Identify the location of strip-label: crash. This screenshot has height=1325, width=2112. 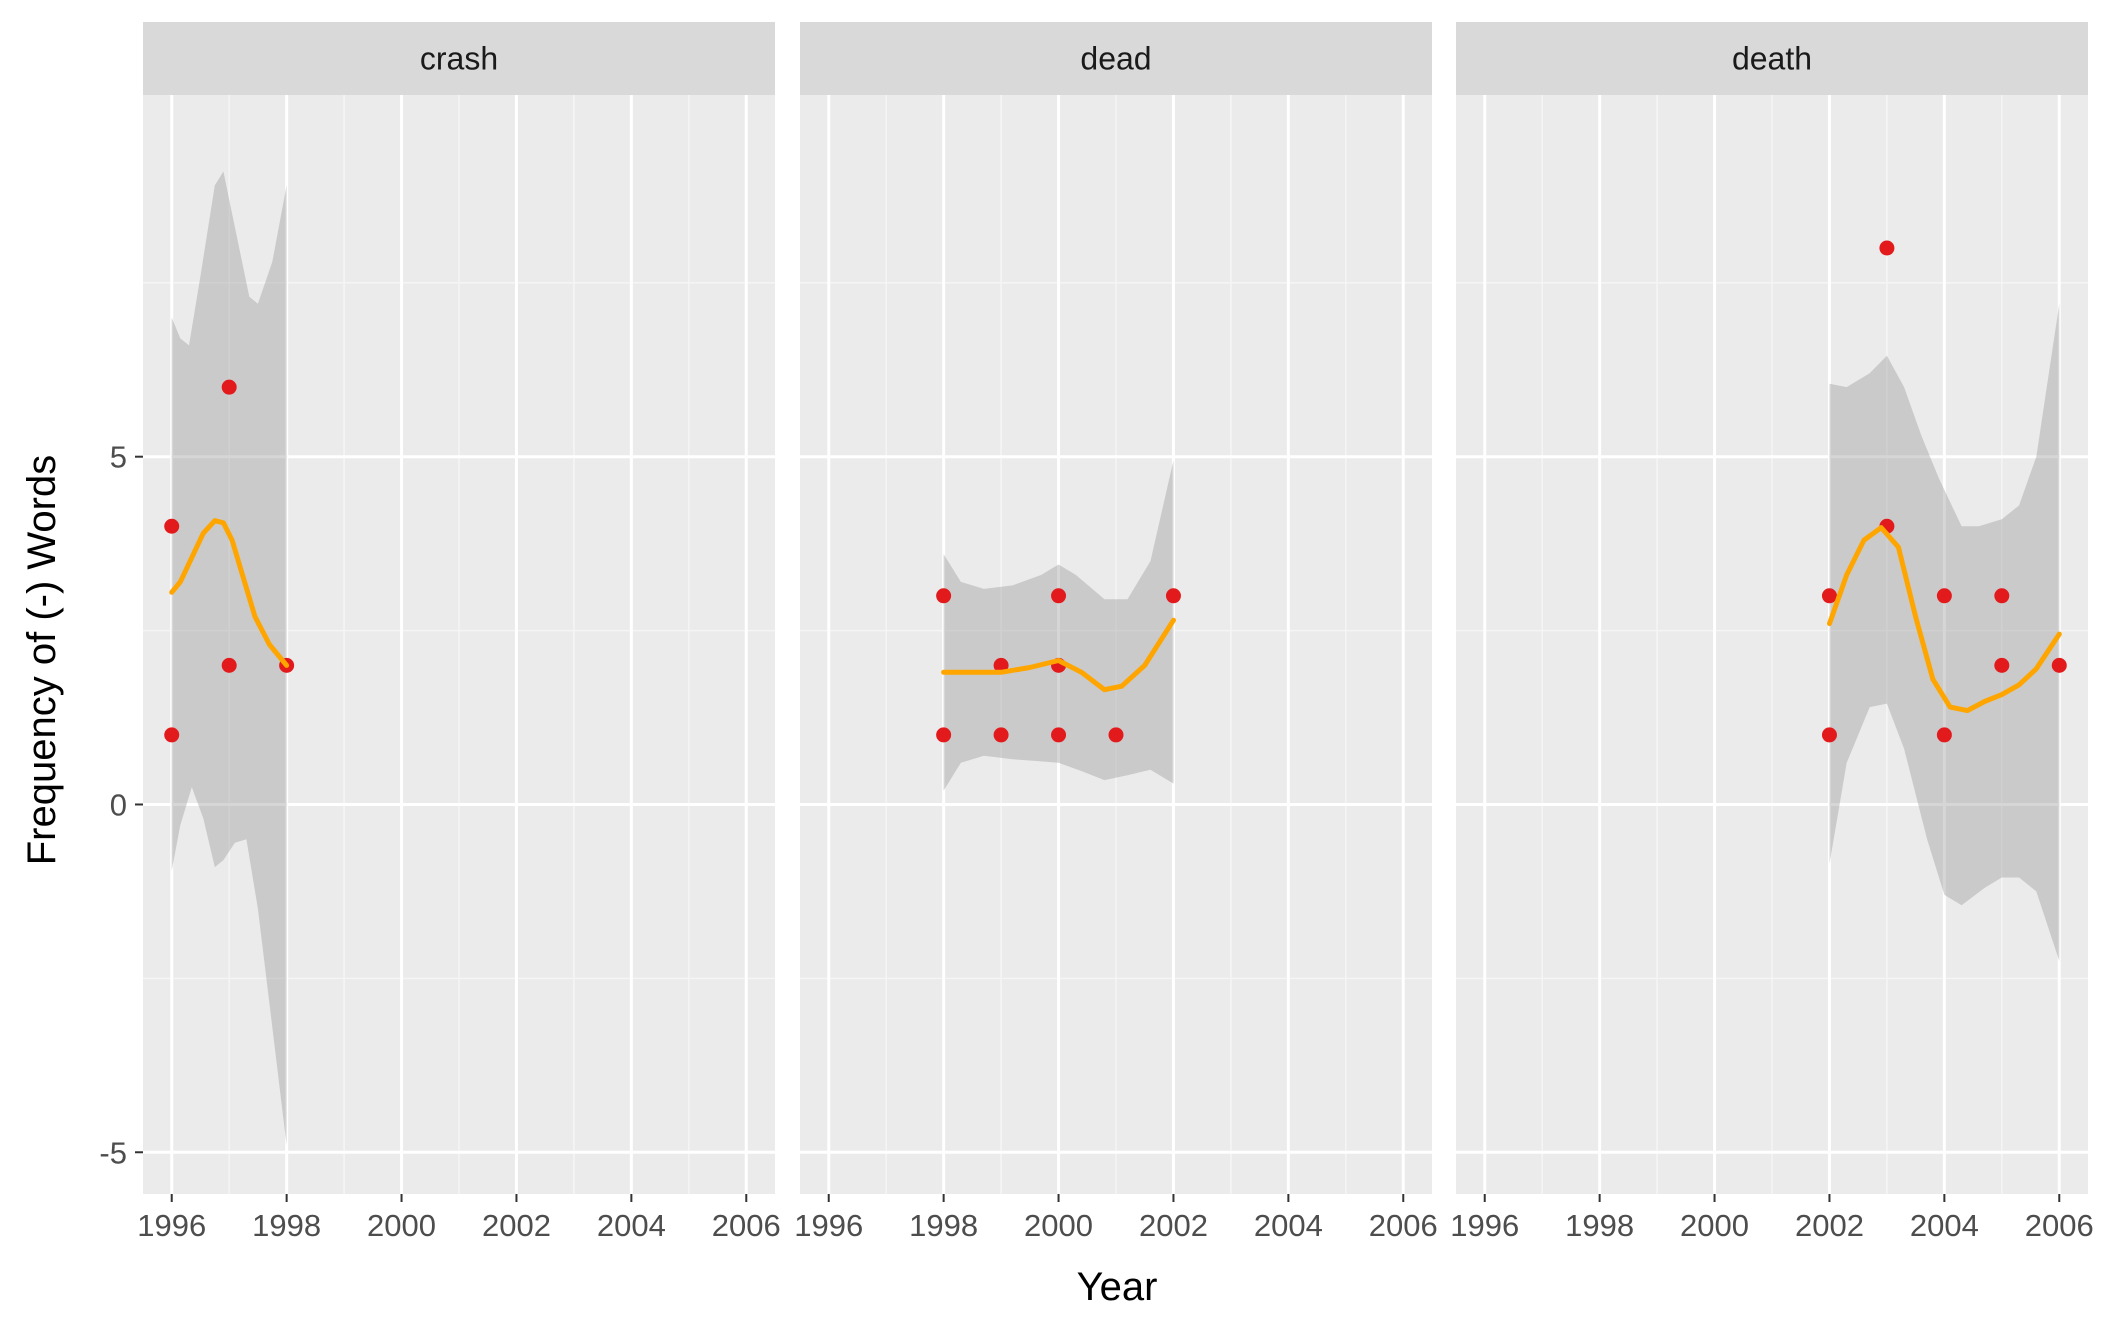
(459, 59).